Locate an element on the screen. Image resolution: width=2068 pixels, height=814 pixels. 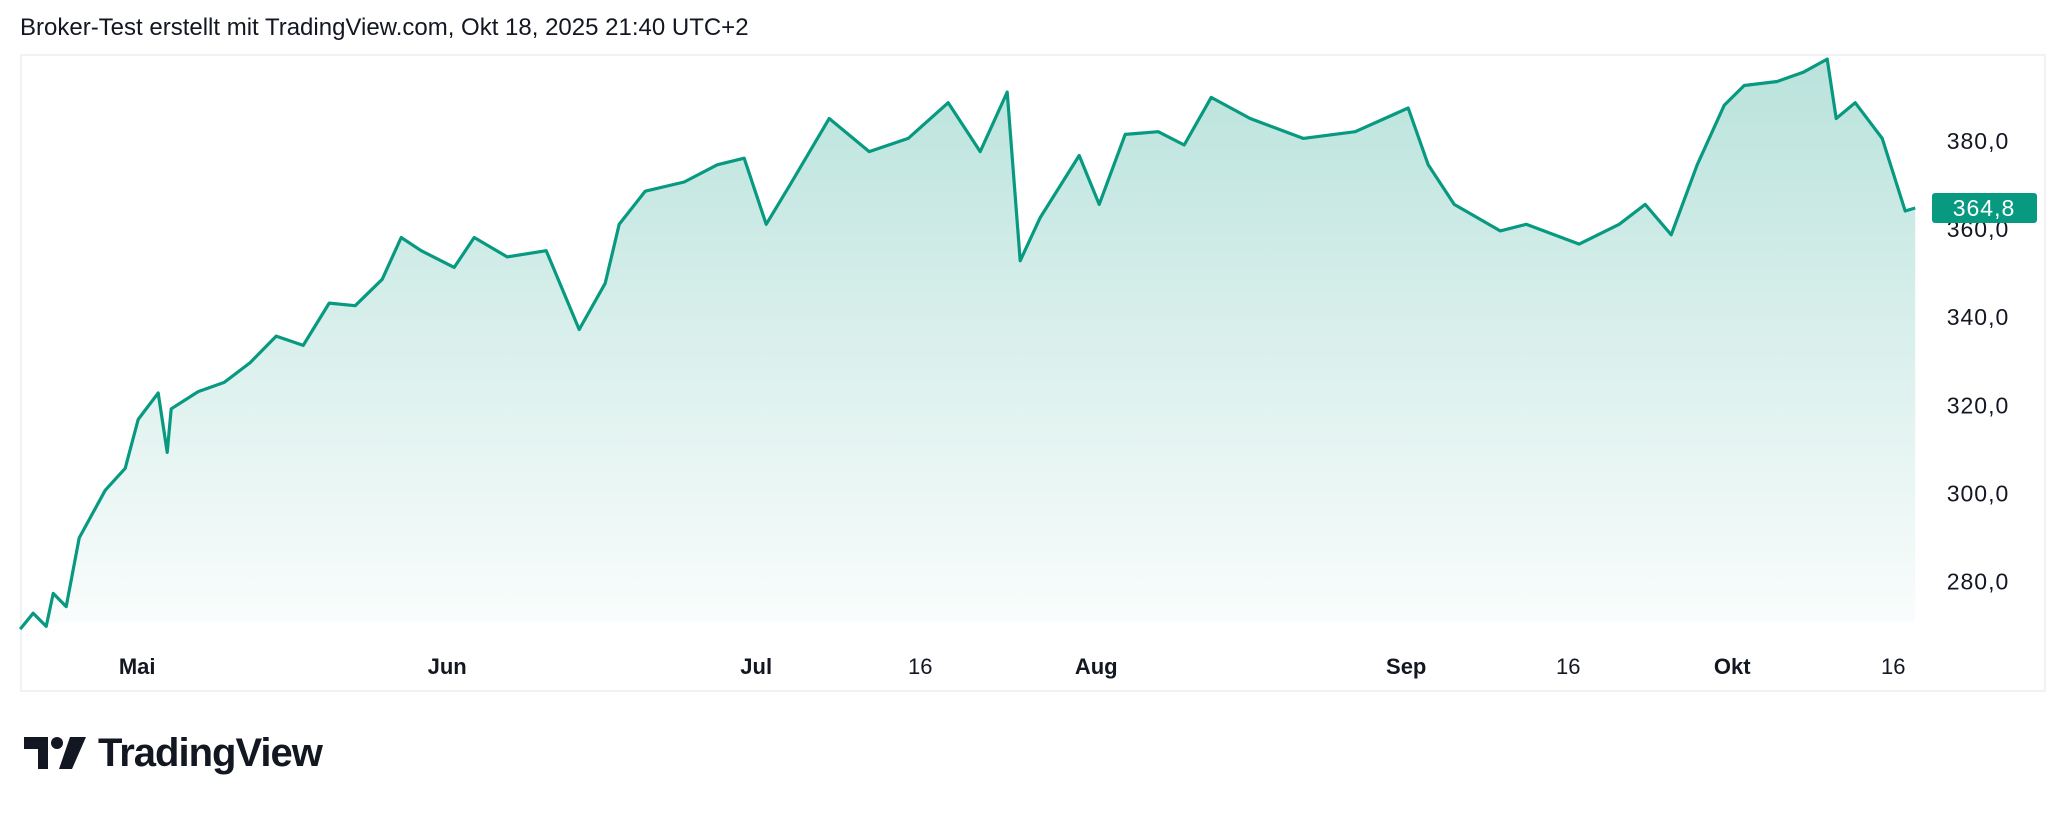
y-tick-label: 280,0 is located at coordinates (1978, 582).